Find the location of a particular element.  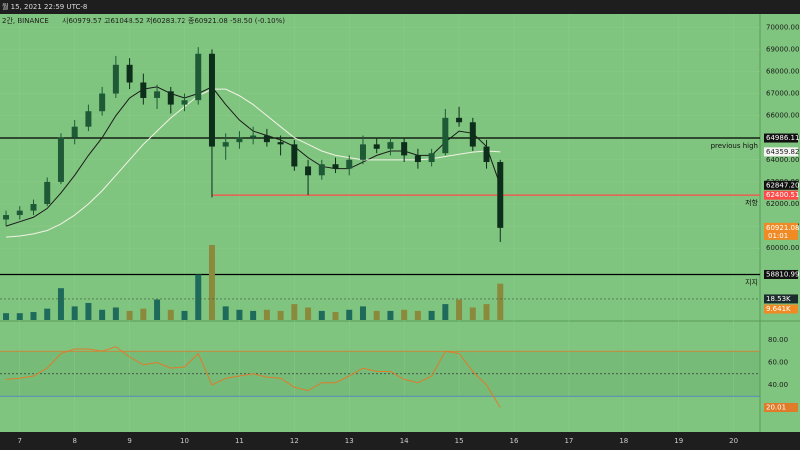

last-price-box is located at coordinates (781, 231).